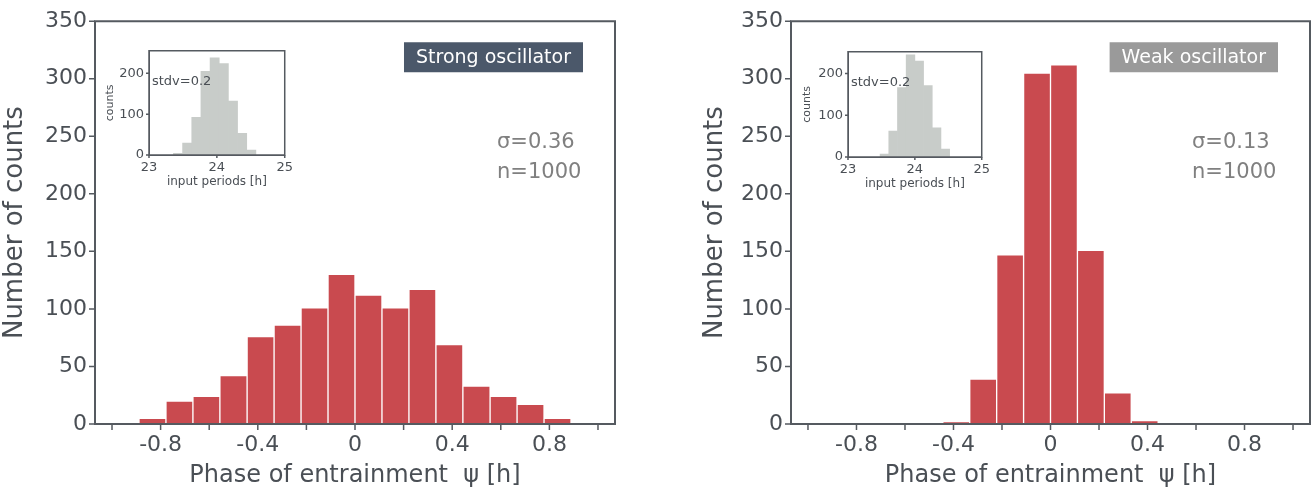 The width and height of the screenshot is (1315, 490). What do you see at coordinates (536, 140) in the screenshot?
I see `annotation: σ=0.36` at bounding box center [536, 140].